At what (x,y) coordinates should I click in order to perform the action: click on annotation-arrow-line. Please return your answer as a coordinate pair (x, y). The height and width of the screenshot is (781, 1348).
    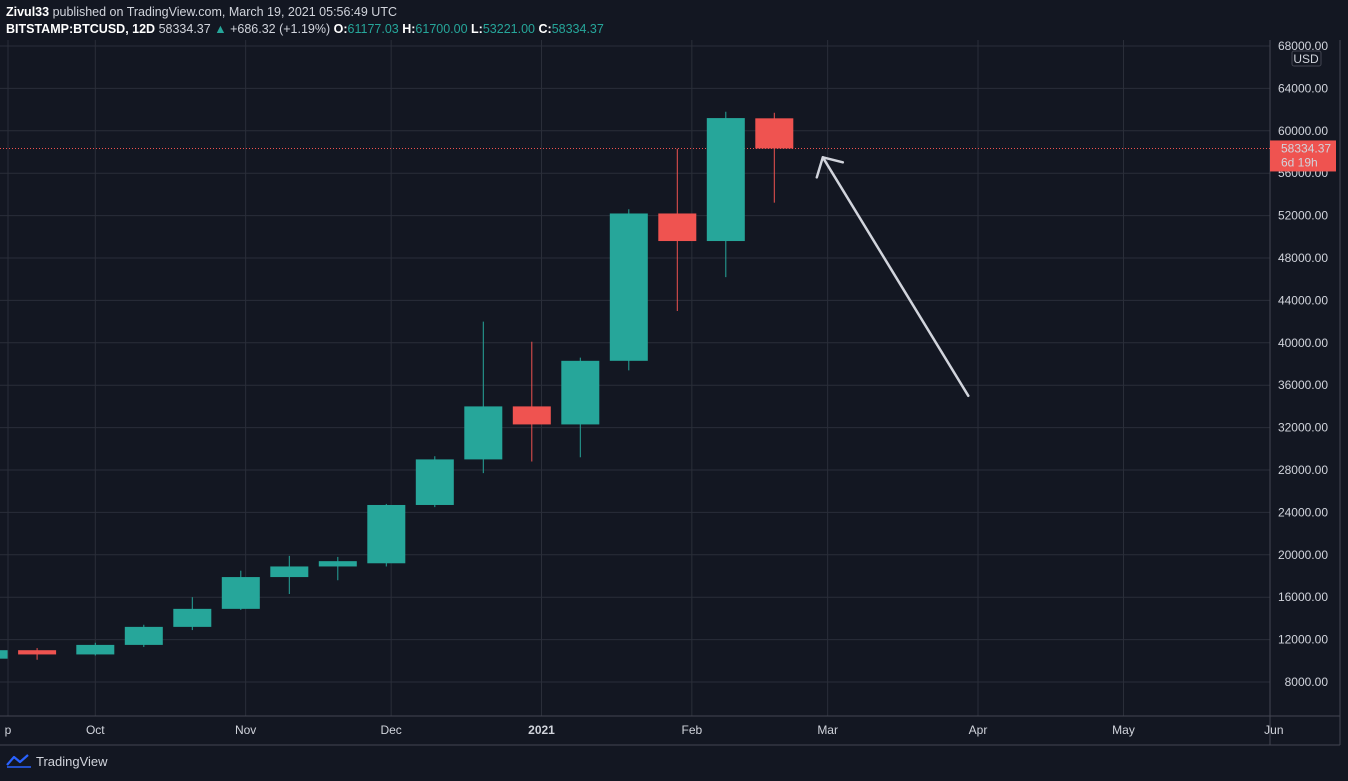
    Looking at the image, I should click on (895, 277).